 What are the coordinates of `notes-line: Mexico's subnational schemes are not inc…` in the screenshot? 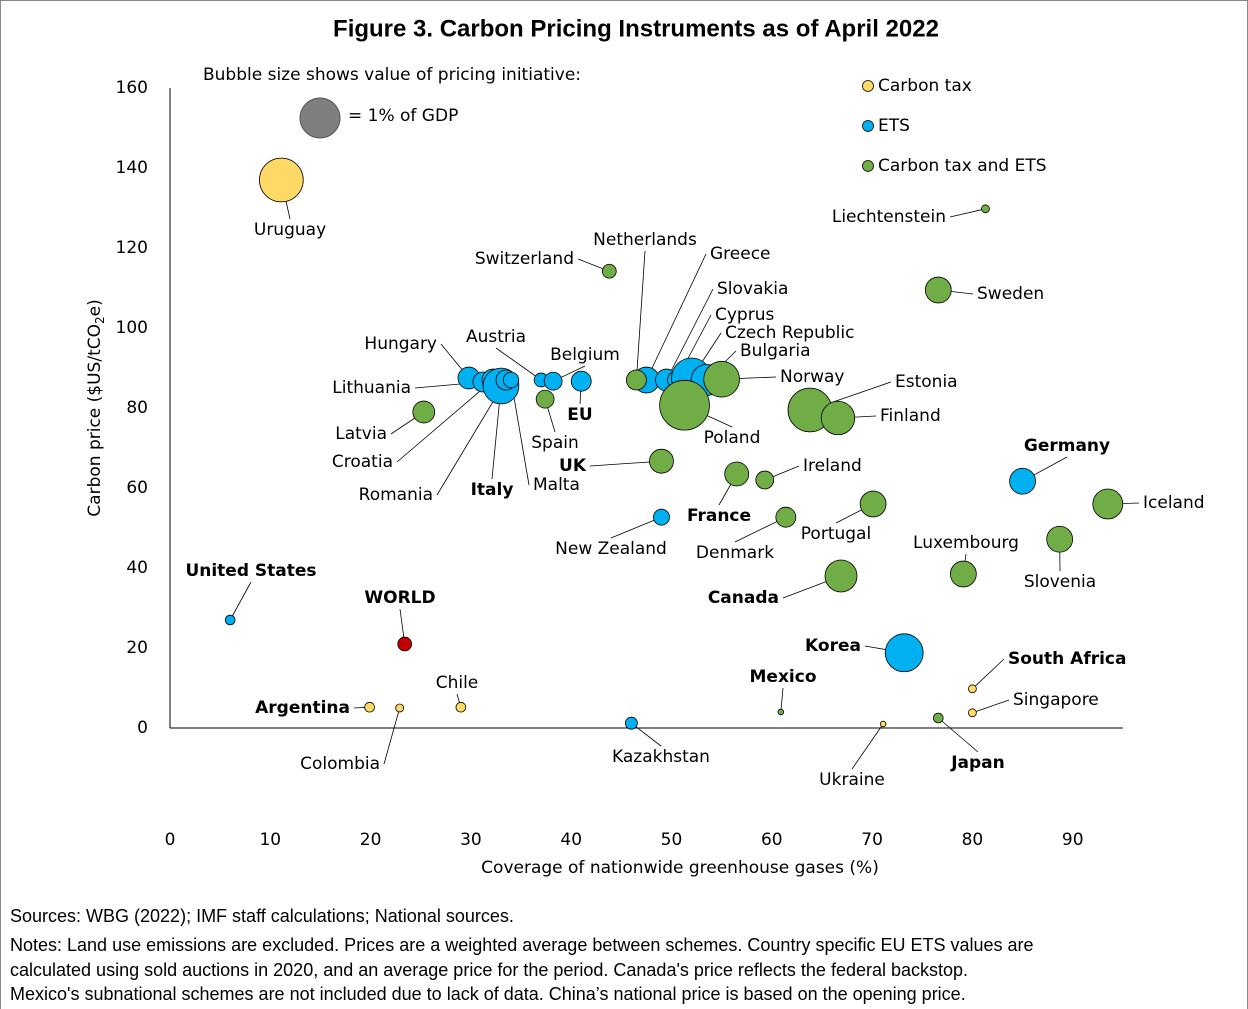 It's located at (488, 994).